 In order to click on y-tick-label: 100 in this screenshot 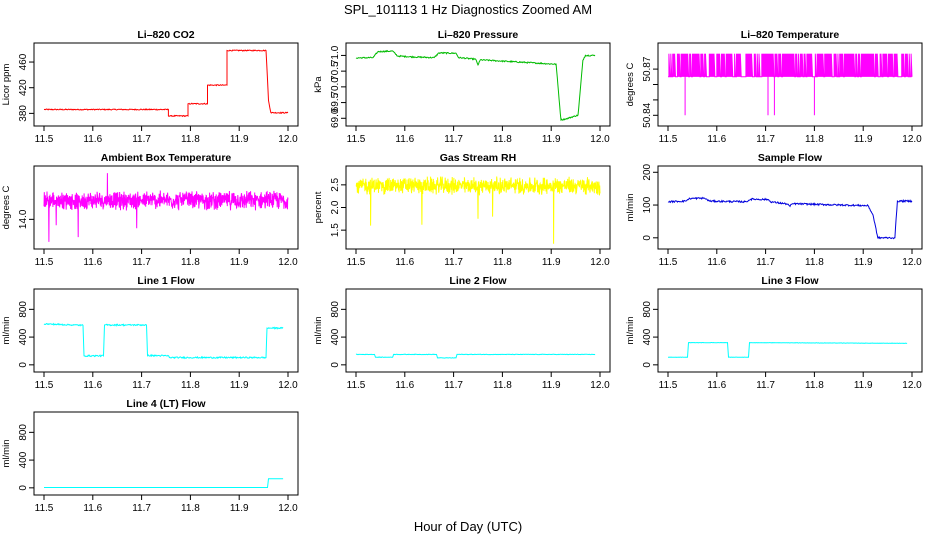, I will do `click(647, 204)`.